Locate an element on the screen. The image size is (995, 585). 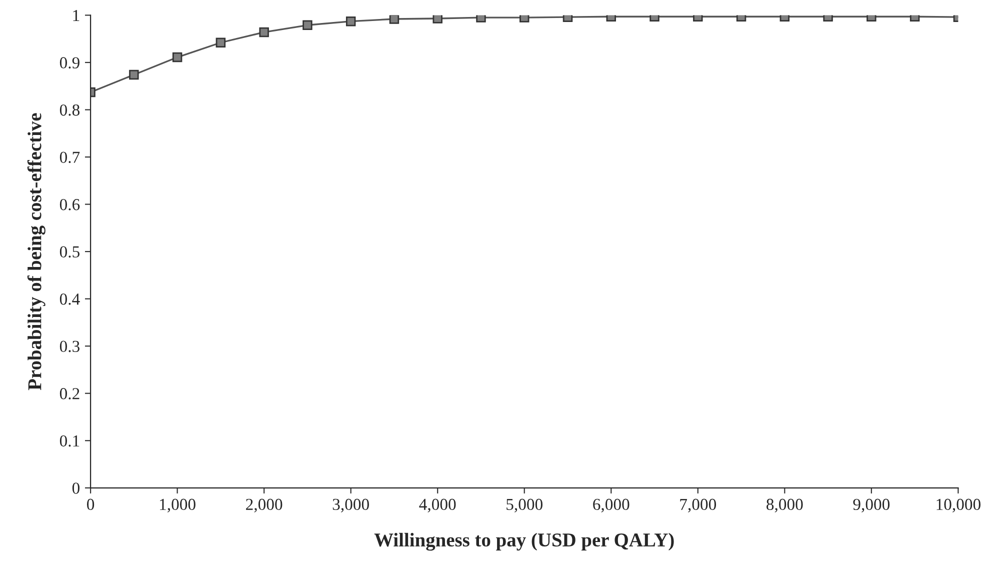
y-tick-label: 0.9 is located at coordinates (70, 62).